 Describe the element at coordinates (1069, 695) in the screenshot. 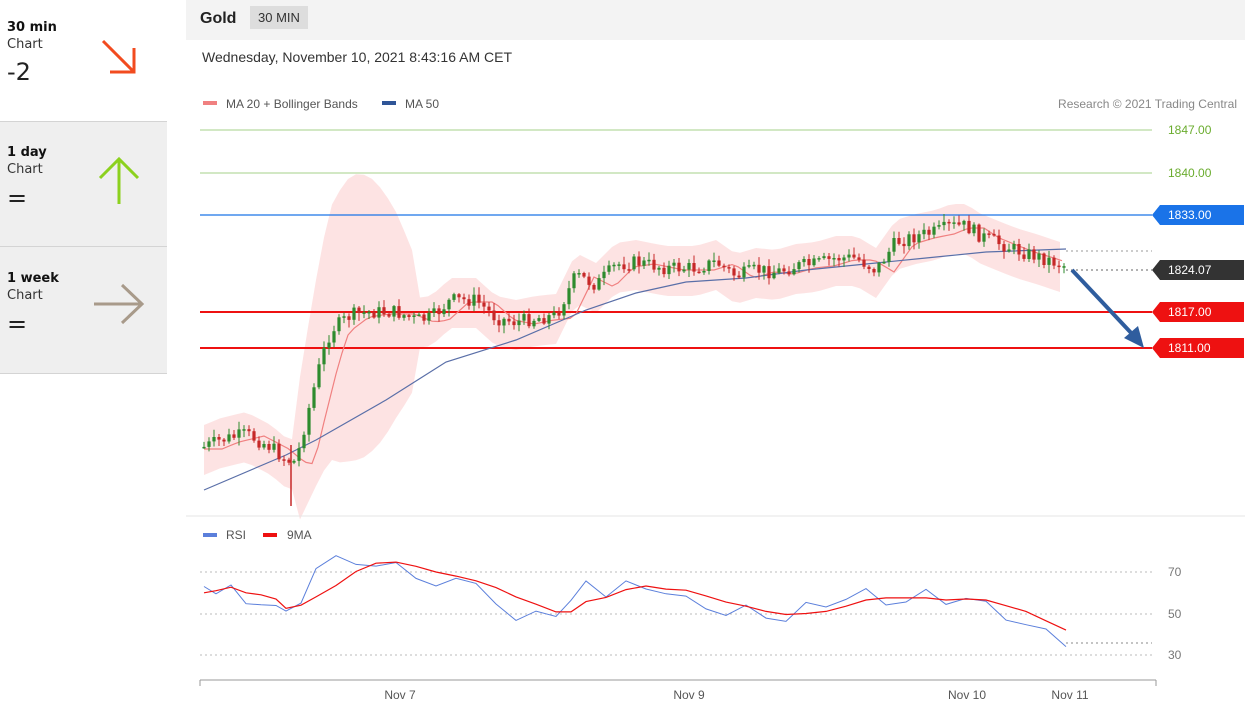

I see `x-label-nov11: Nov 11` at that location.